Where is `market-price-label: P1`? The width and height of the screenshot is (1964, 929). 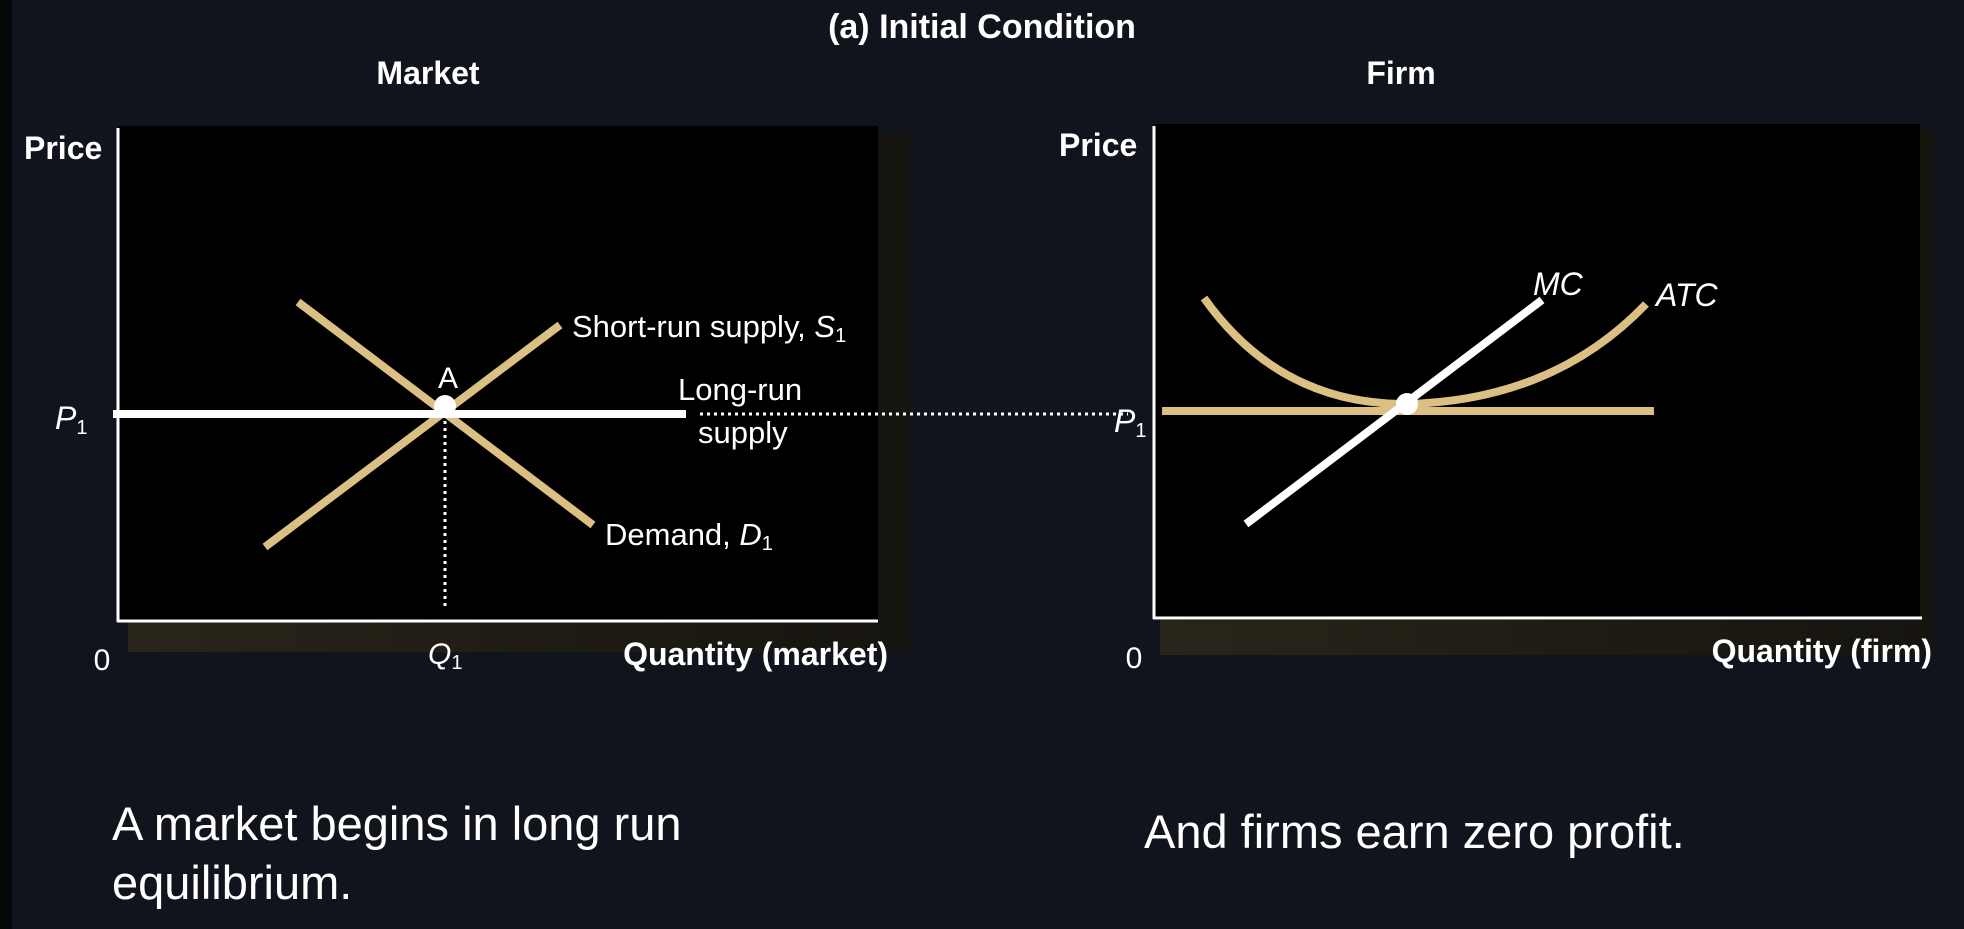 market-price-label: P1 is located at coordinates (71, 419).